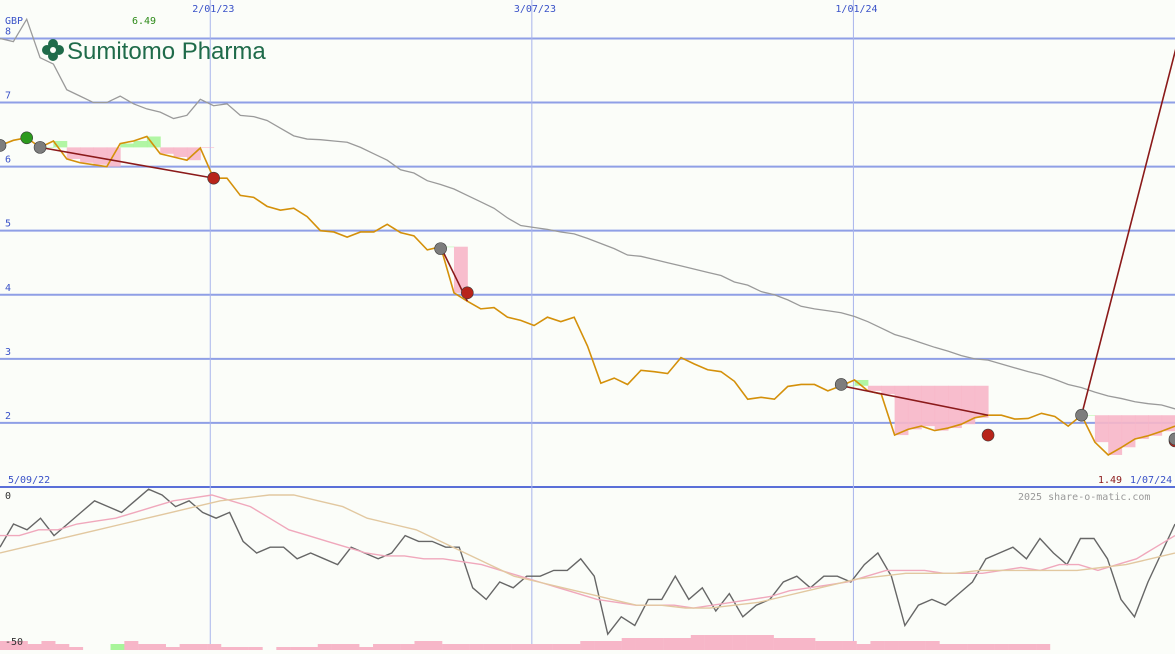 This screenshot has width=1175, height=654. Describe the element at coordinates (8, 352) in the screenshot. I see `y-tick-label: 3` at that location.